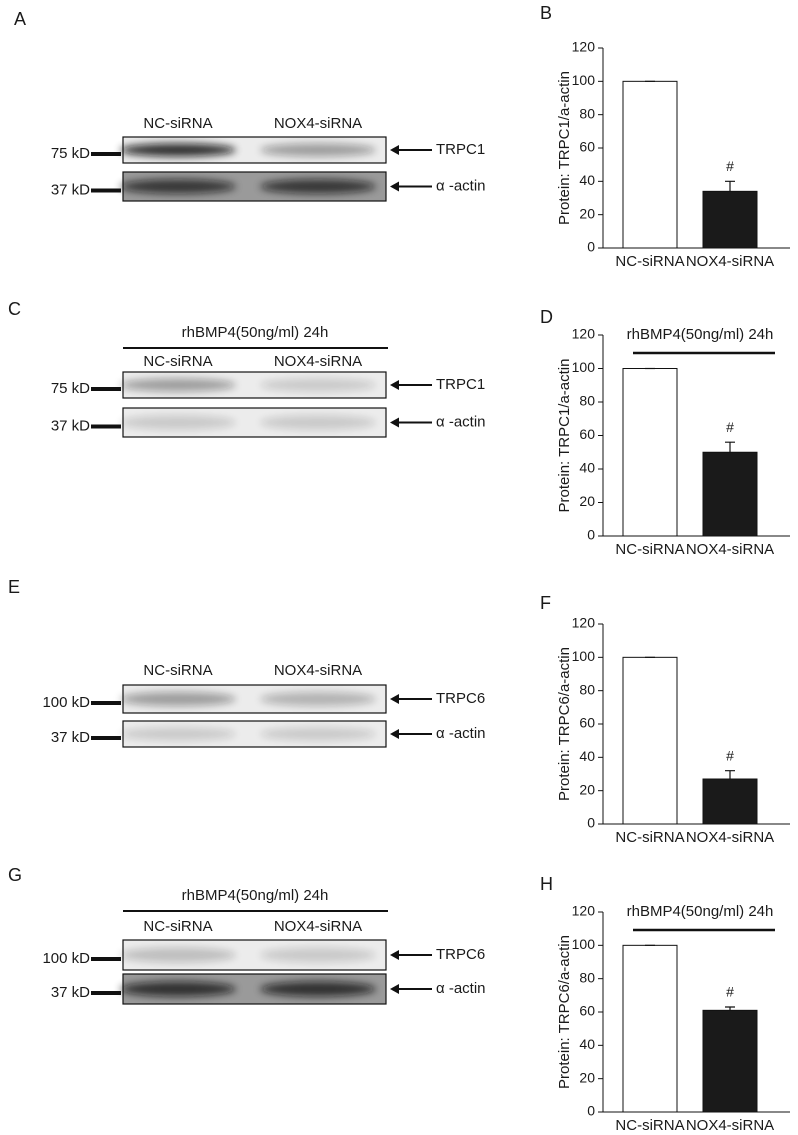  I want to click on marker-label: 75 kD, so click(70, 153).